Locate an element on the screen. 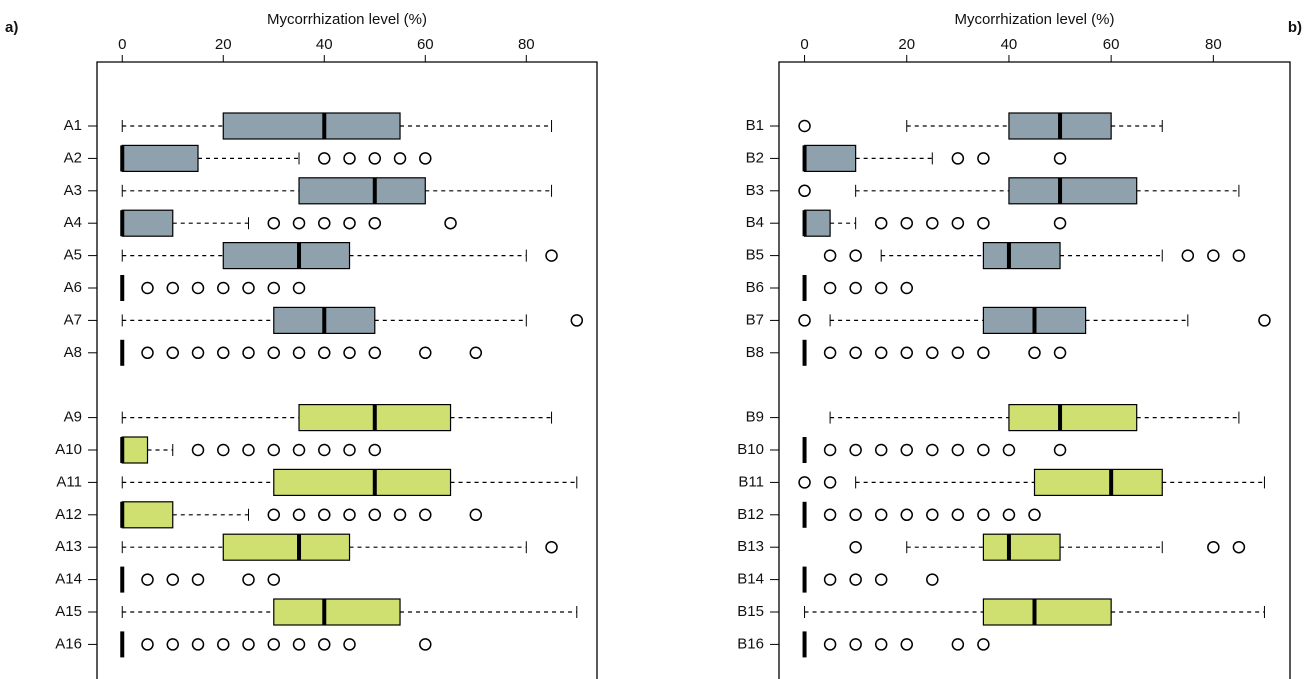 This screenshot has width=1307, height=679. category-label: A7 is located at coordinates (73, 319).